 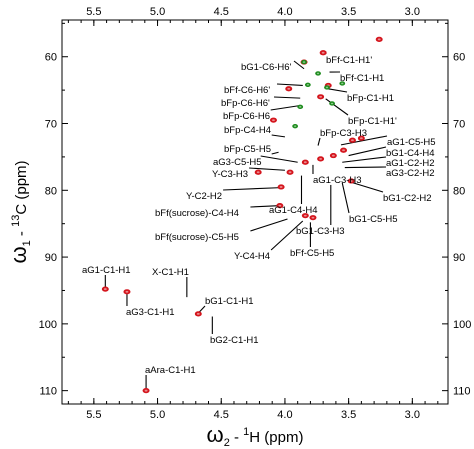 I want to click on y-tick-label-right: 80, so click(x=459, y=191).